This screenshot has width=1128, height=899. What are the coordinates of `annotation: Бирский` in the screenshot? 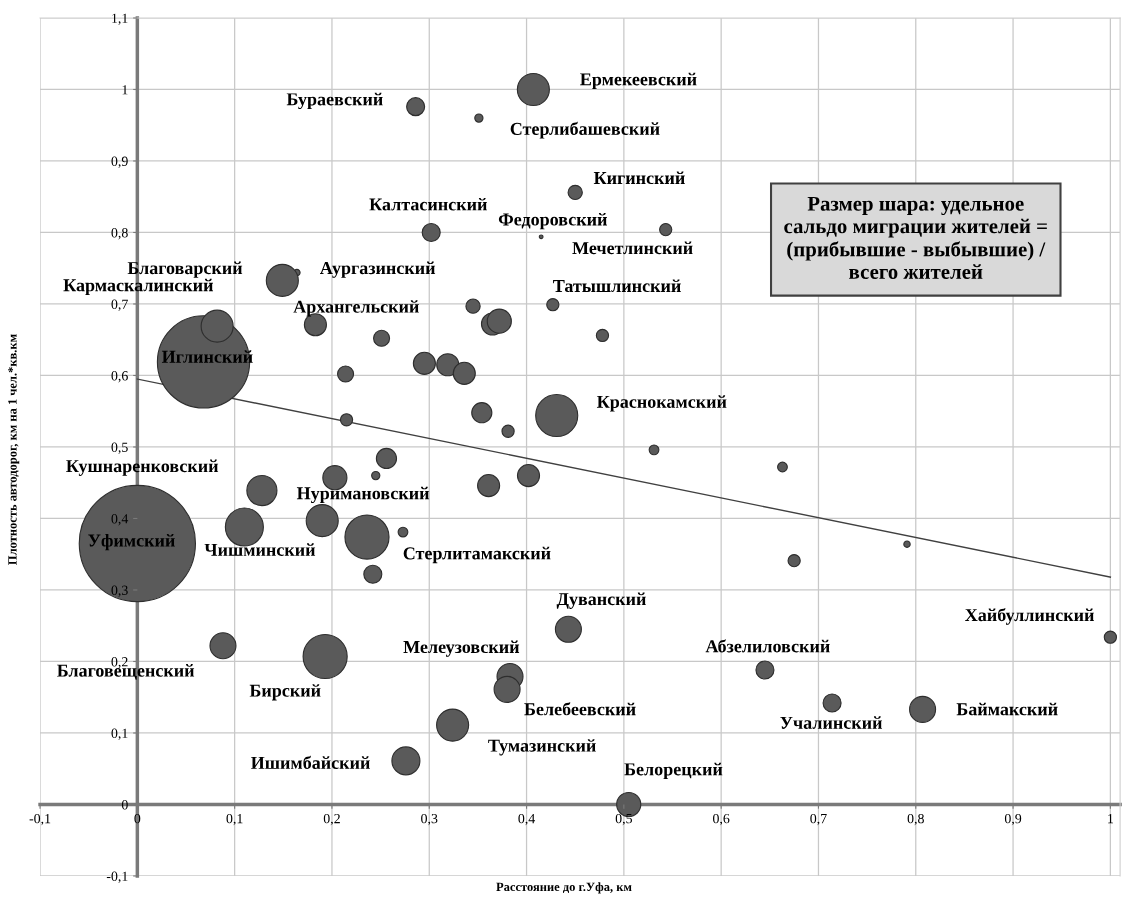 It's located at (285, 692).